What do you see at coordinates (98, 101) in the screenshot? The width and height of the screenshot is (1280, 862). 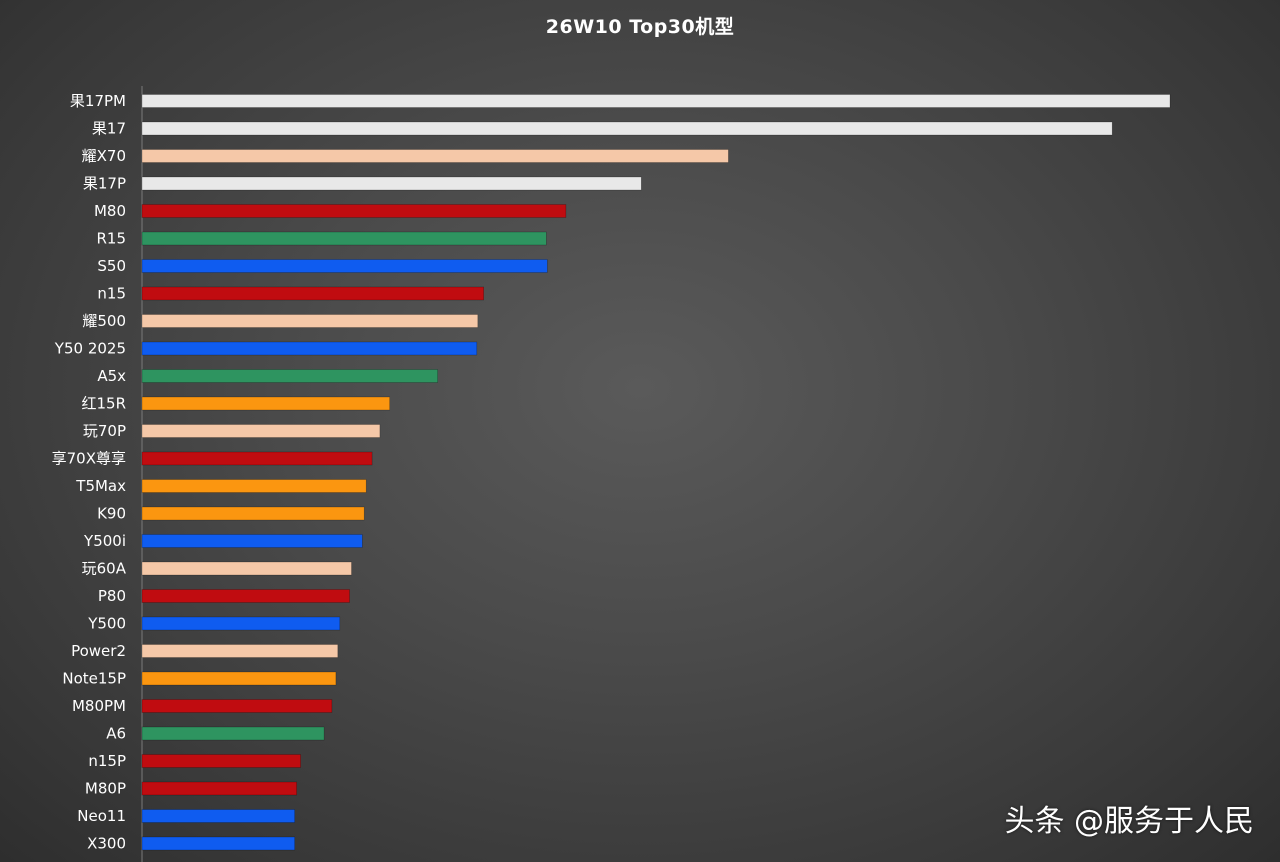 I see `category-label: 果17PM` at bounding box center [98, 101].